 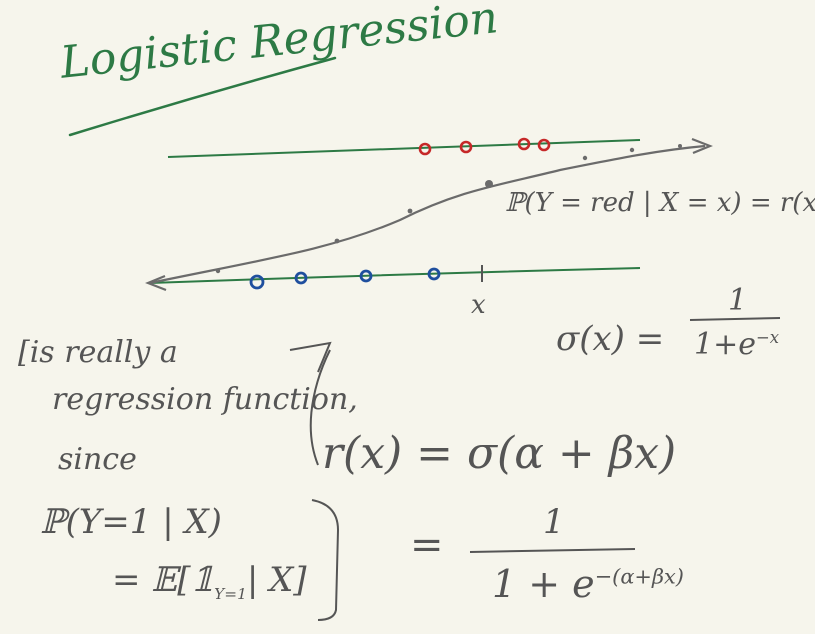 I want to click on arrow-right-icon, so click(x=702, y=146).